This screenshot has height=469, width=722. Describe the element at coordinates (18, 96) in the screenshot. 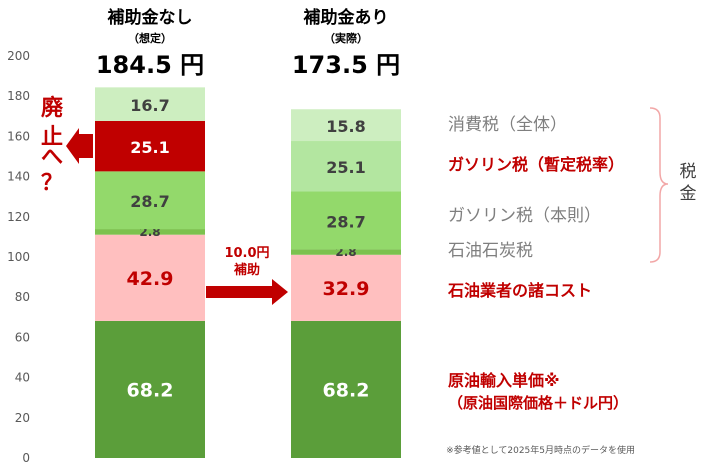

I see `y-tick-label: 180` at that location.